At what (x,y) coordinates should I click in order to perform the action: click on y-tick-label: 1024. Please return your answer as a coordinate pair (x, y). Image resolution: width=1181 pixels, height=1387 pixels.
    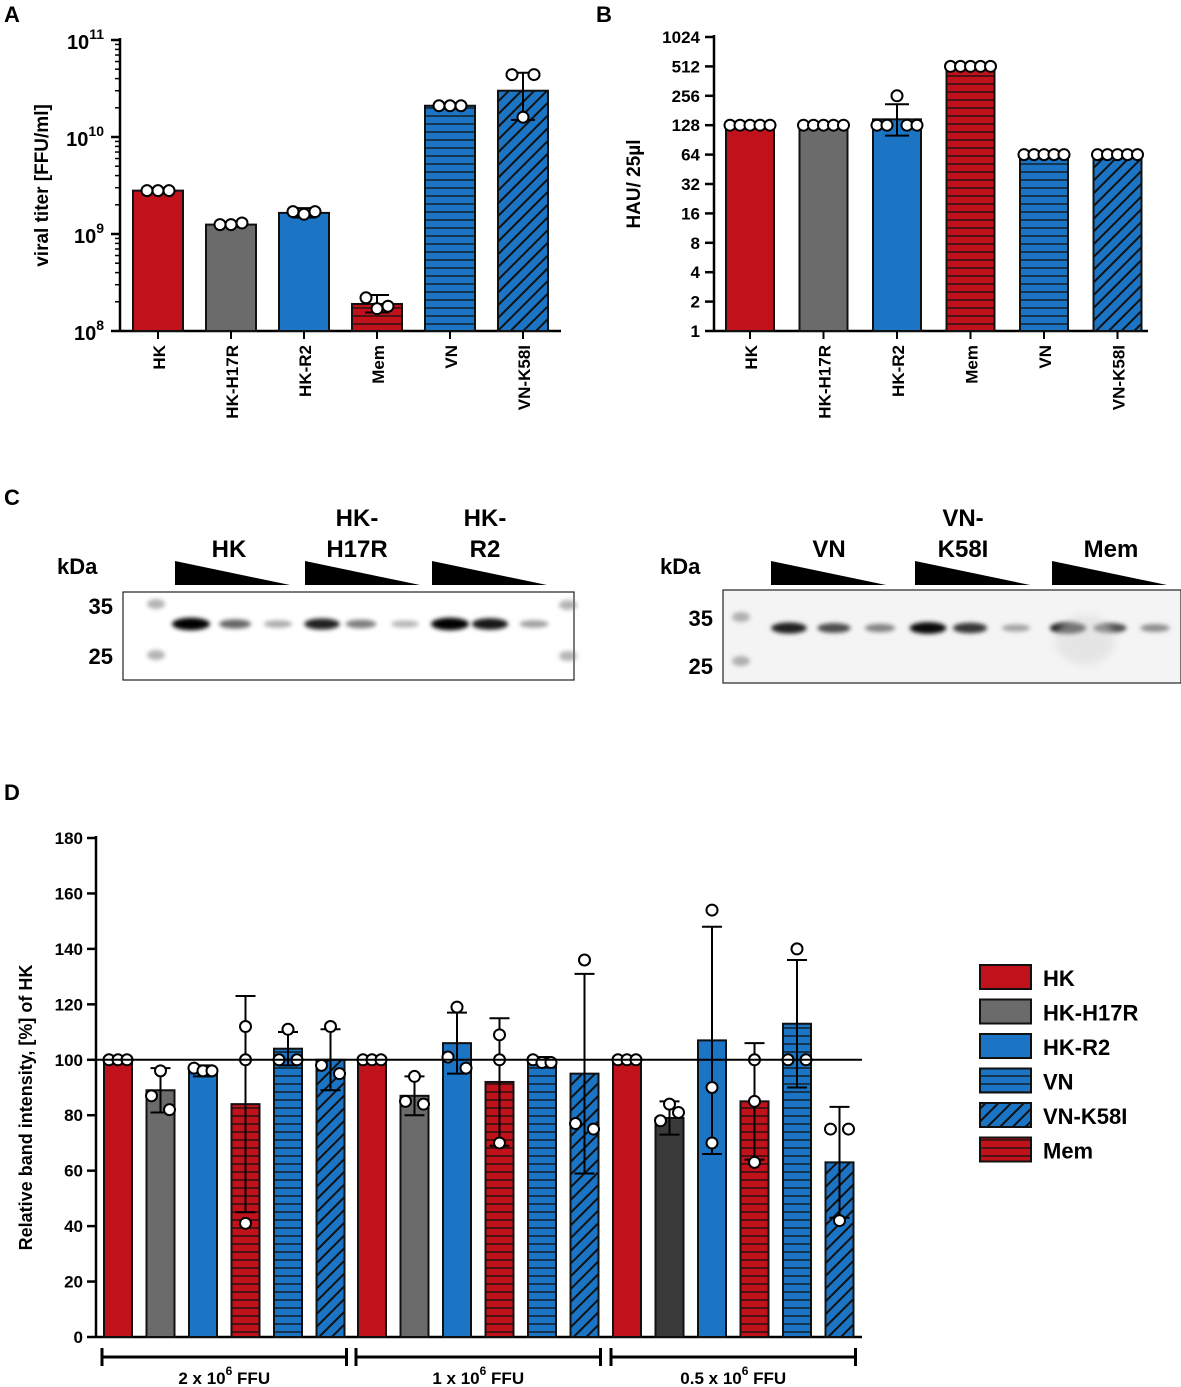
    Looking at the image, I should click on (681, 37).